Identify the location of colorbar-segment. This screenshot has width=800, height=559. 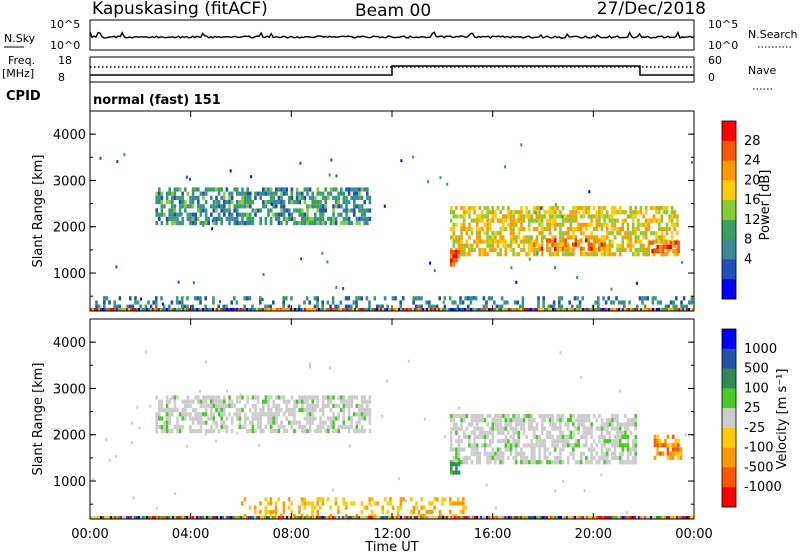
(729, 497).